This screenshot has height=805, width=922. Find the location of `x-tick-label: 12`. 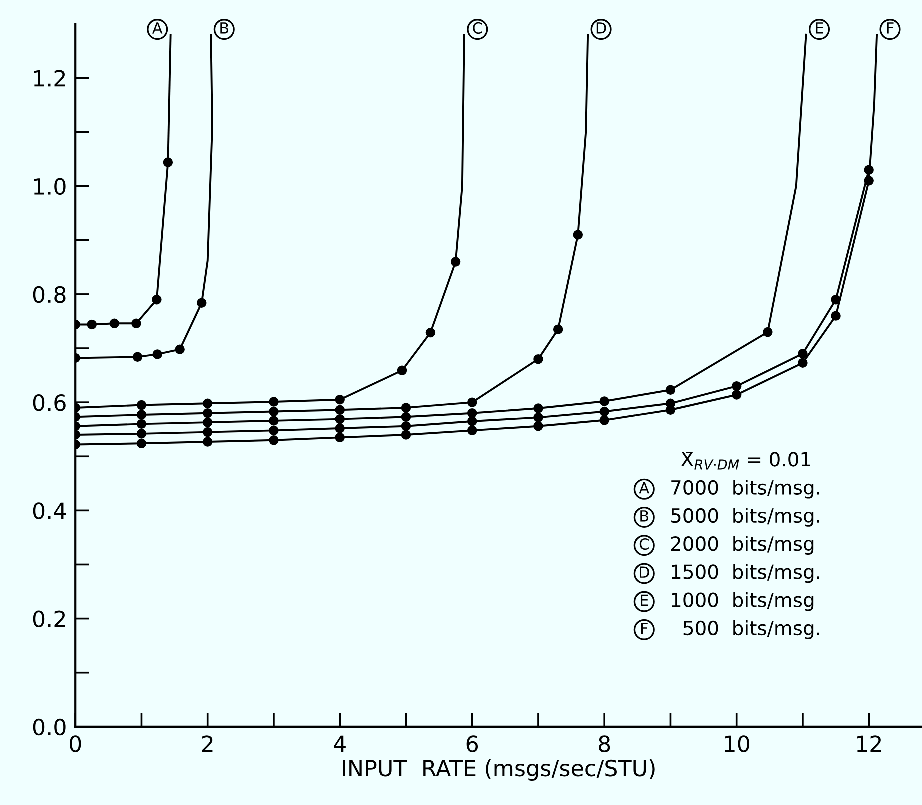

x-tick-label: 12 is located at coordinates (869, 744).